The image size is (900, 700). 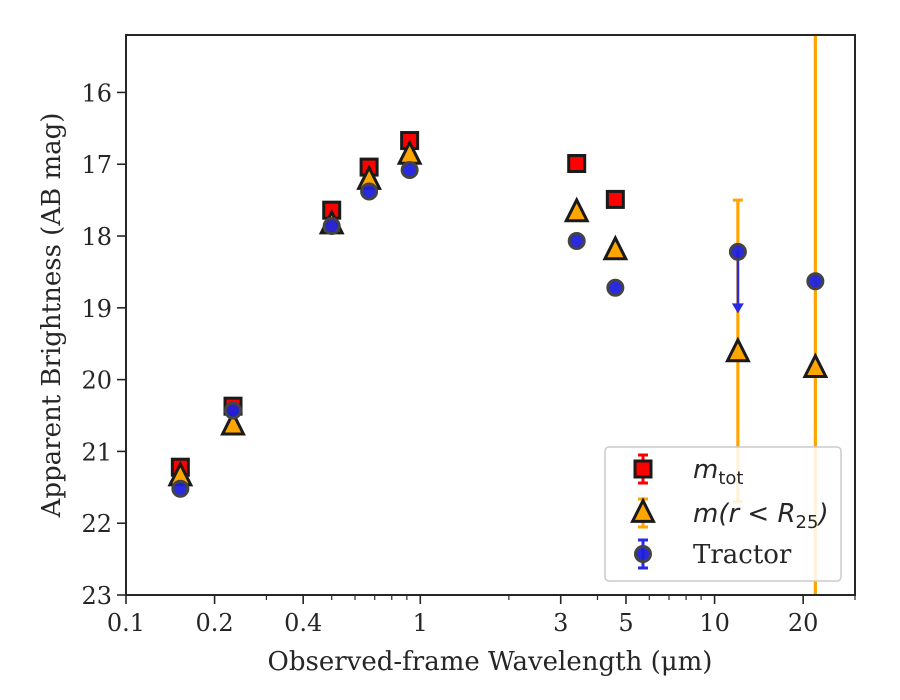 What do you see at coordinates (96, 165) in the screenshot?
I see `y-tick-label: 17` at bounding box center [96, 165].